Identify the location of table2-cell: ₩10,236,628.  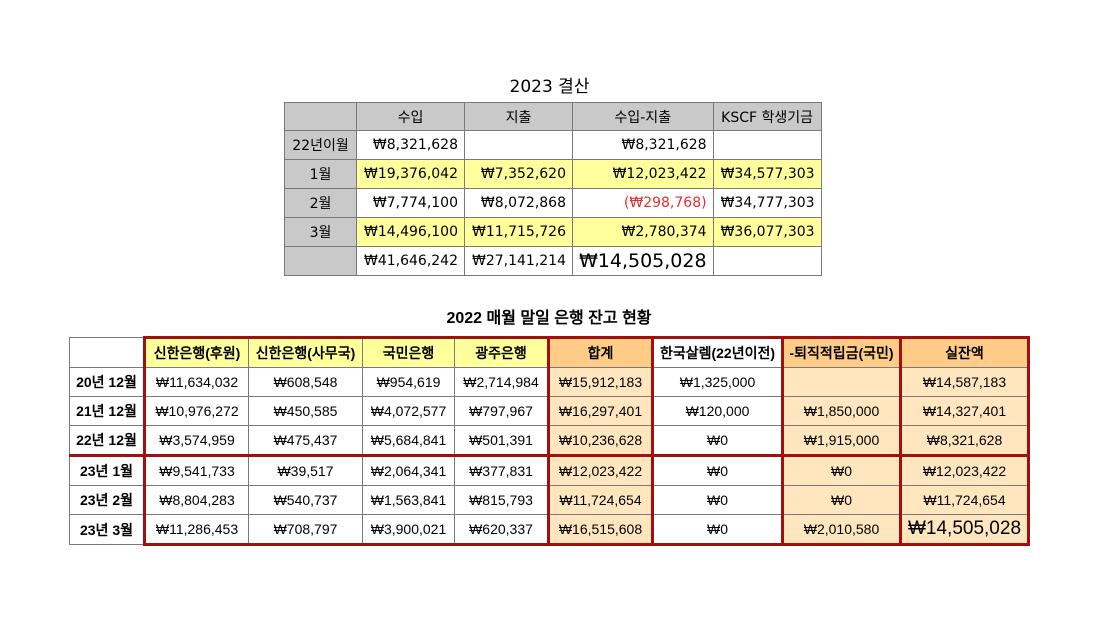
(600, 441).